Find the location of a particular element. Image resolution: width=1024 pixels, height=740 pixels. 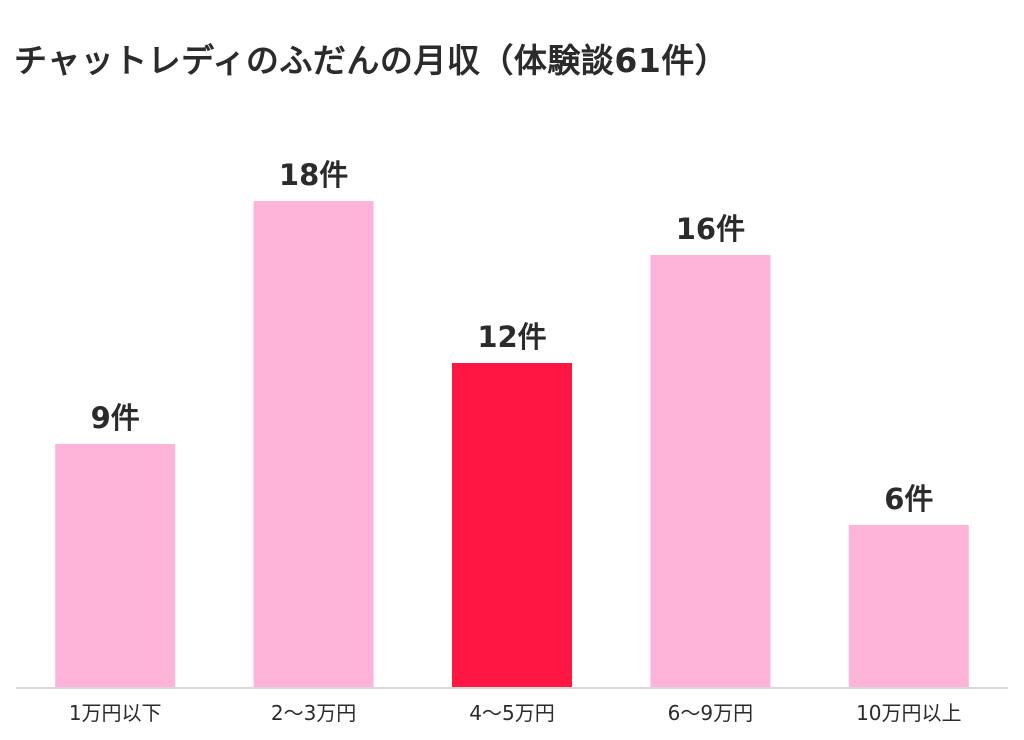

x-tick-label-1: 1万円以下 is located at coordinates (115, 713).